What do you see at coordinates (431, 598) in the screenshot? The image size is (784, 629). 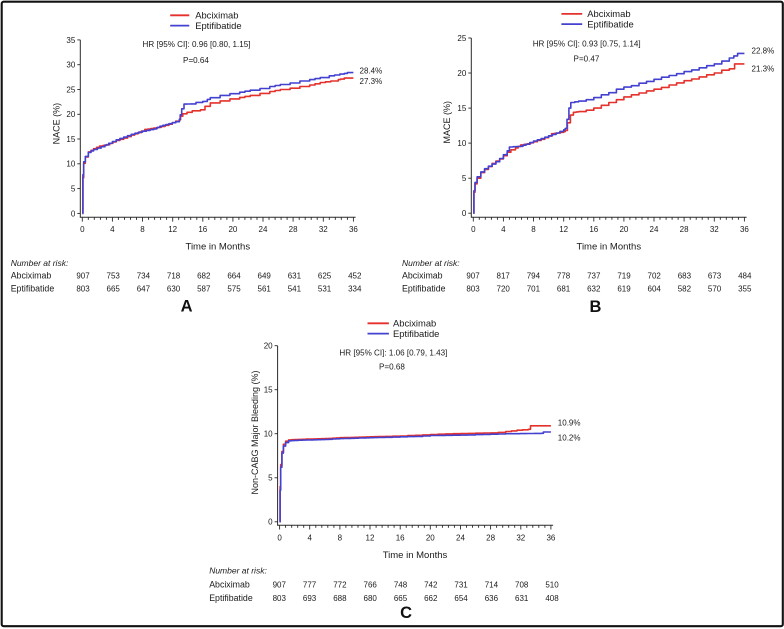 I see `svg-text: 662` at bounding box center [431, 598].